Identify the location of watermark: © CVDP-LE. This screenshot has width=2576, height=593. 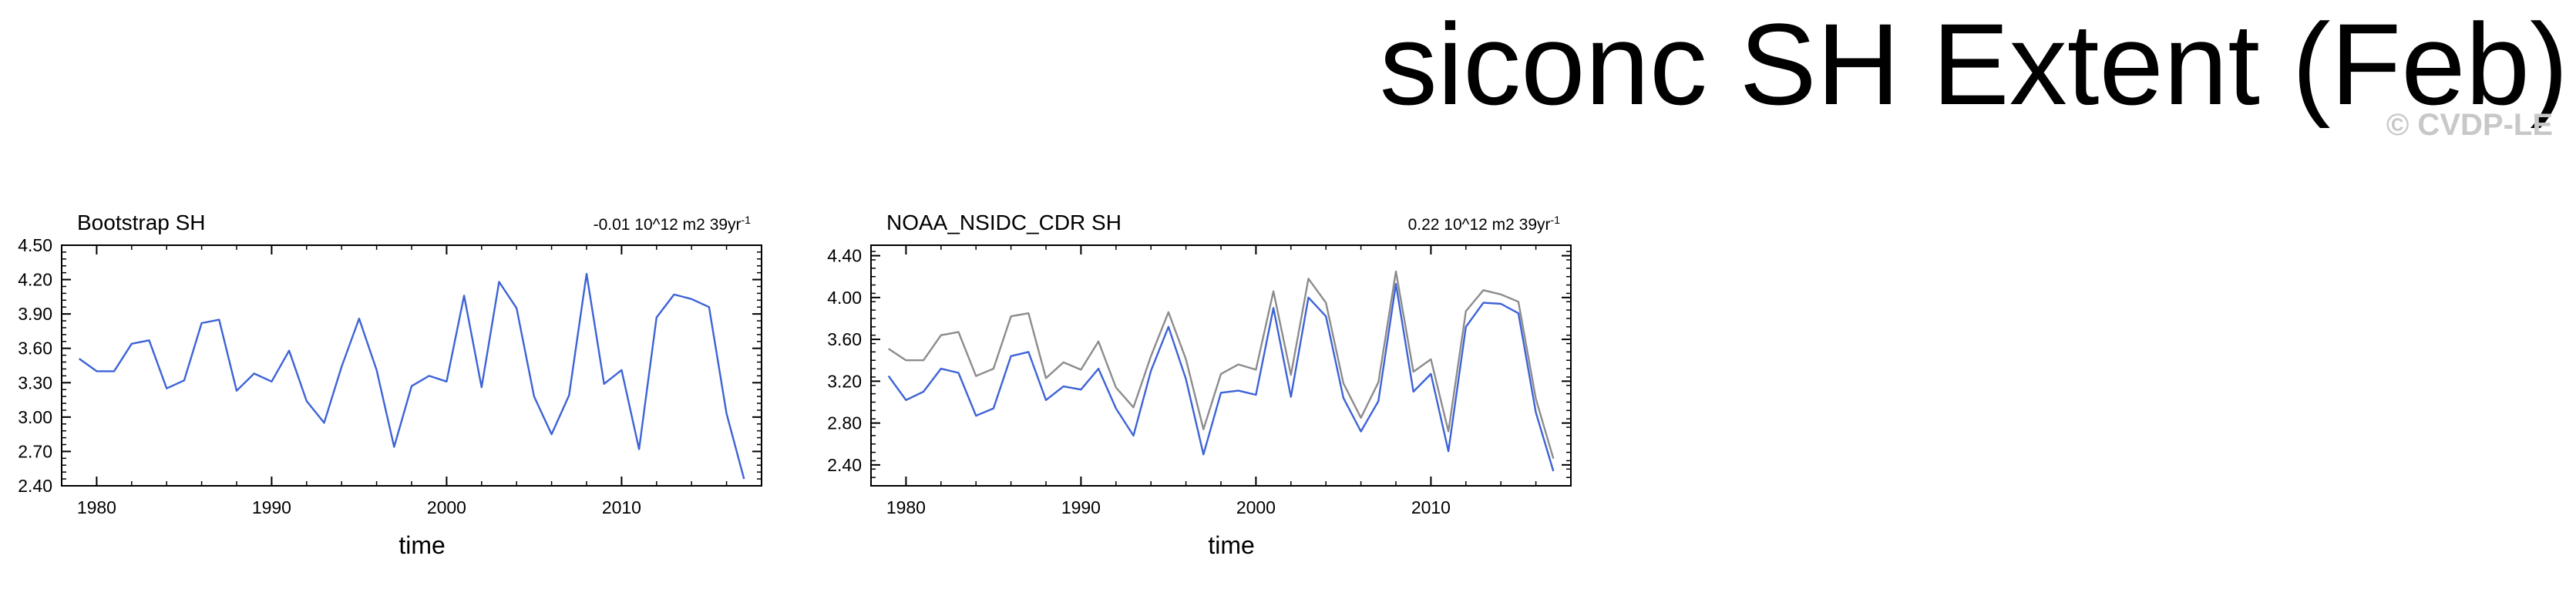
(2469, 125).